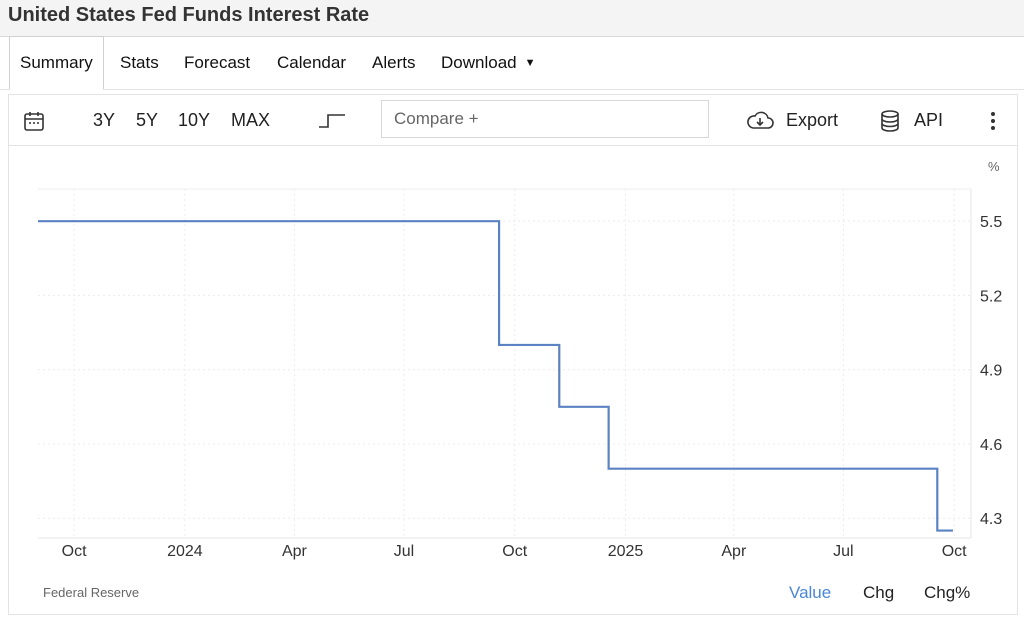 This screenshot has width=1024, height=621. I want to click on footer-tab-chg: Chg, so click(879, 592).